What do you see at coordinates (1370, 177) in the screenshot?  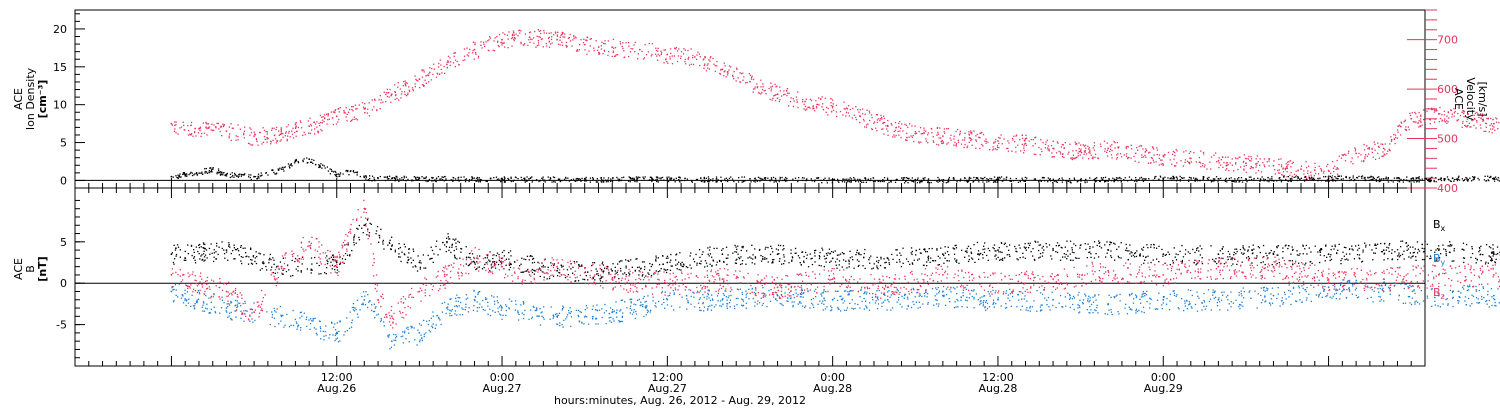 I see `density-series-data-point` at bounding box center [1370, 177].